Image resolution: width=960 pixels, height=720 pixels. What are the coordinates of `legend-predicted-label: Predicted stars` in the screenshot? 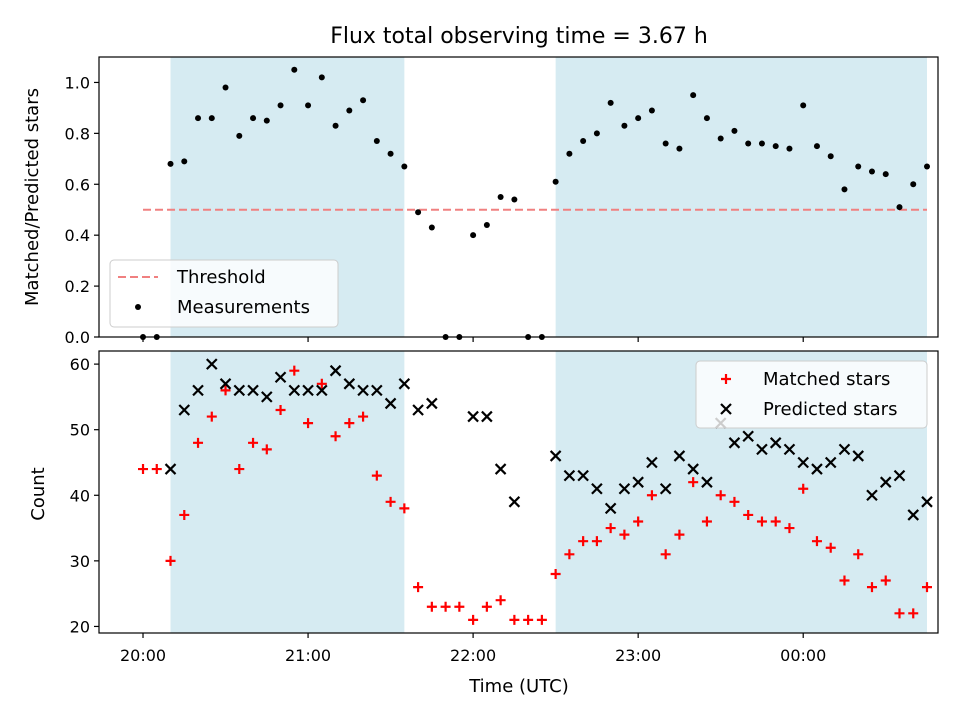 It's located at (830, 409).